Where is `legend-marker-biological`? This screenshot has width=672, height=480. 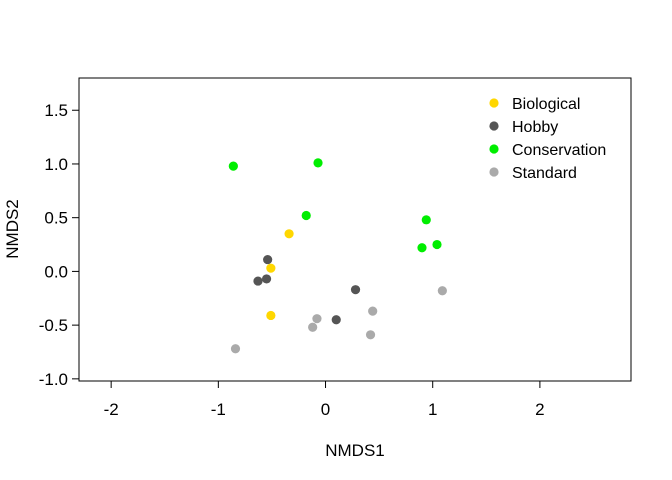 legend-marker-biological is located at coordinates (494, 103).